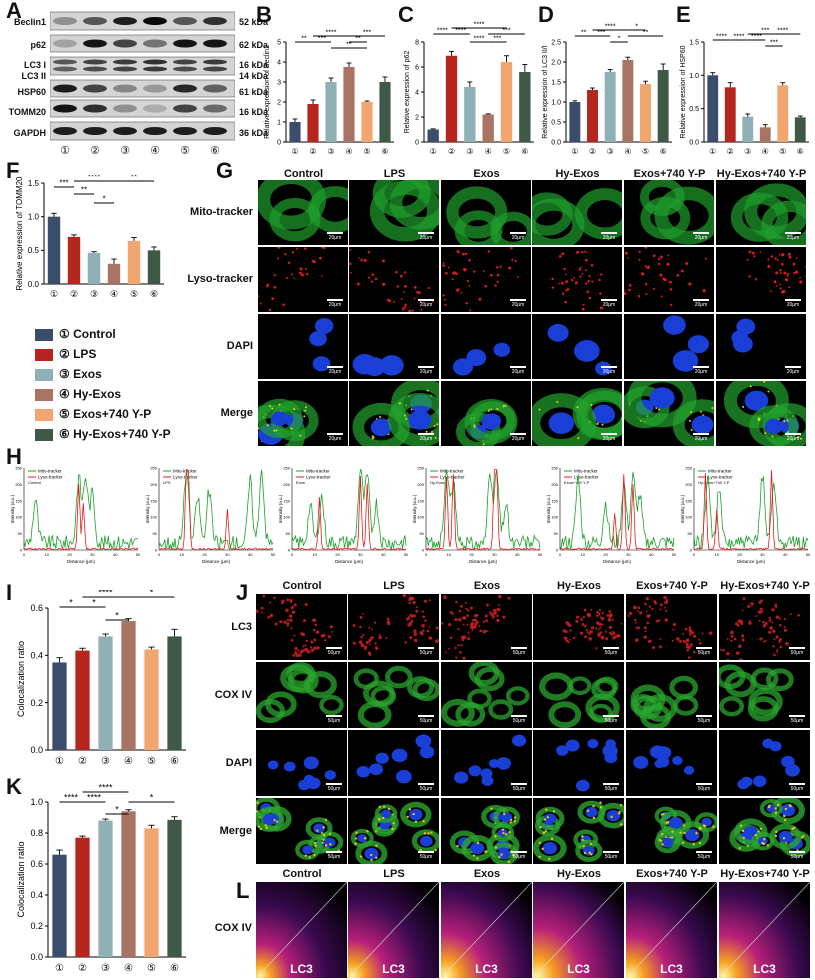  Describe the element at coordinates (103, 434) in the screenshot. I see `legend-item-hy-exos-740yp: ⑥ Hy-Exos+740 Y-P` at that location.